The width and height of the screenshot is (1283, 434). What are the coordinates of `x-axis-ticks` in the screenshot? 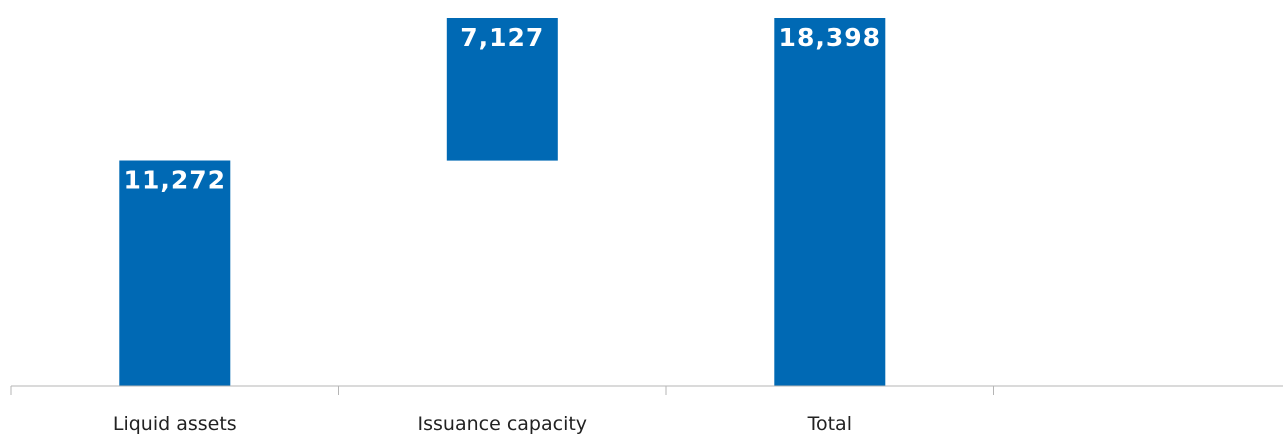 It's located at (502, 390).